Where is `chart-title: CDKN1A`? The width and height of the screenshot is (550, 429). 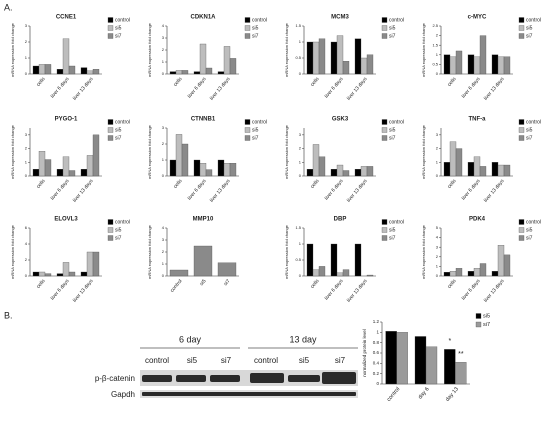
chart-title: CDKN1A is located at coordinates (203, 18).